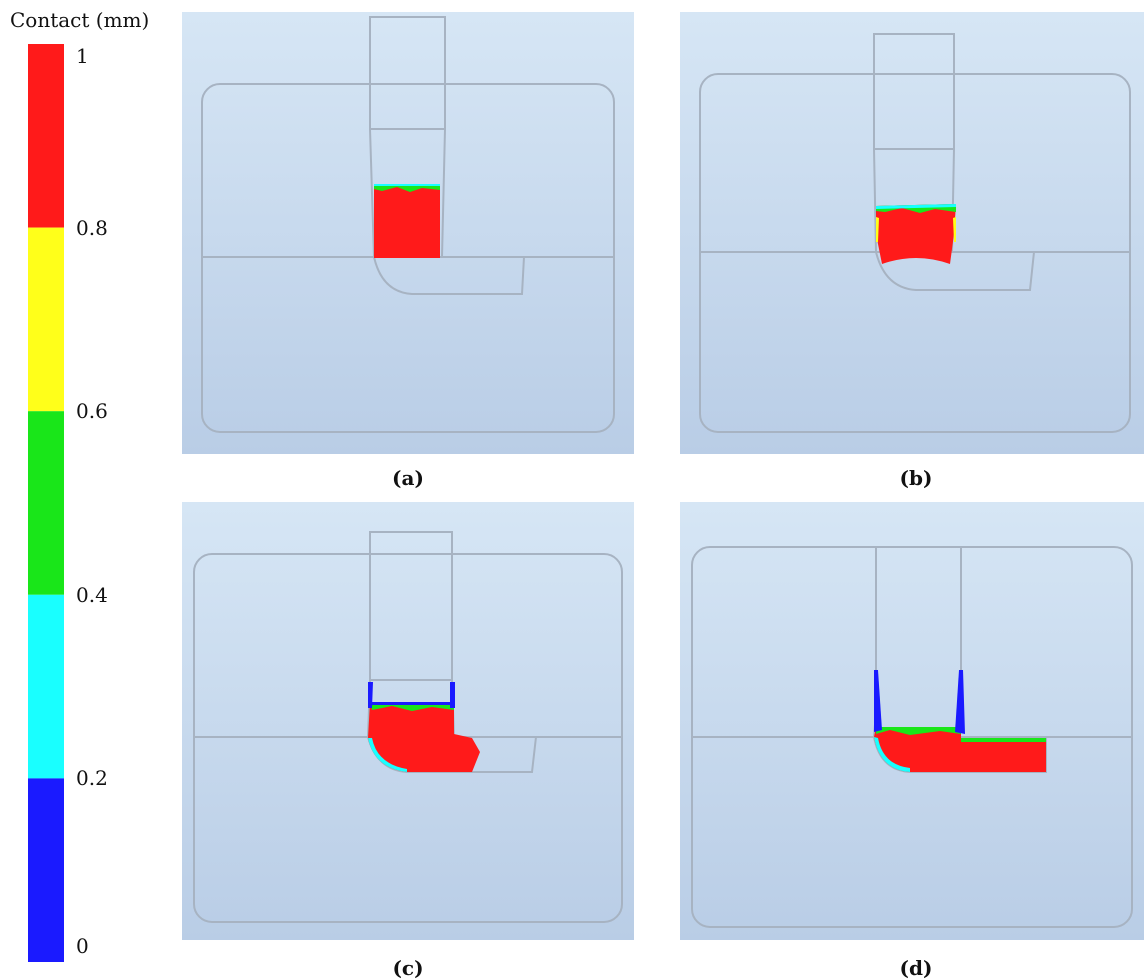 The height and width of the screenshot is (980, 1144). Describe the element at coordinates (82, 946) in the screenshot. I see `colorbar-tick-label: 0` at that location.